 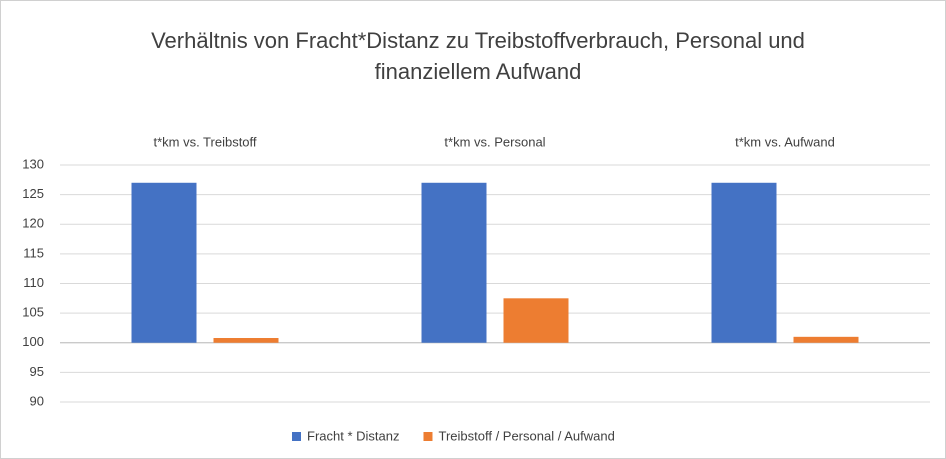 I want to click on category-label: t*km vs. Treibstoff, so click(x=204, y=141).